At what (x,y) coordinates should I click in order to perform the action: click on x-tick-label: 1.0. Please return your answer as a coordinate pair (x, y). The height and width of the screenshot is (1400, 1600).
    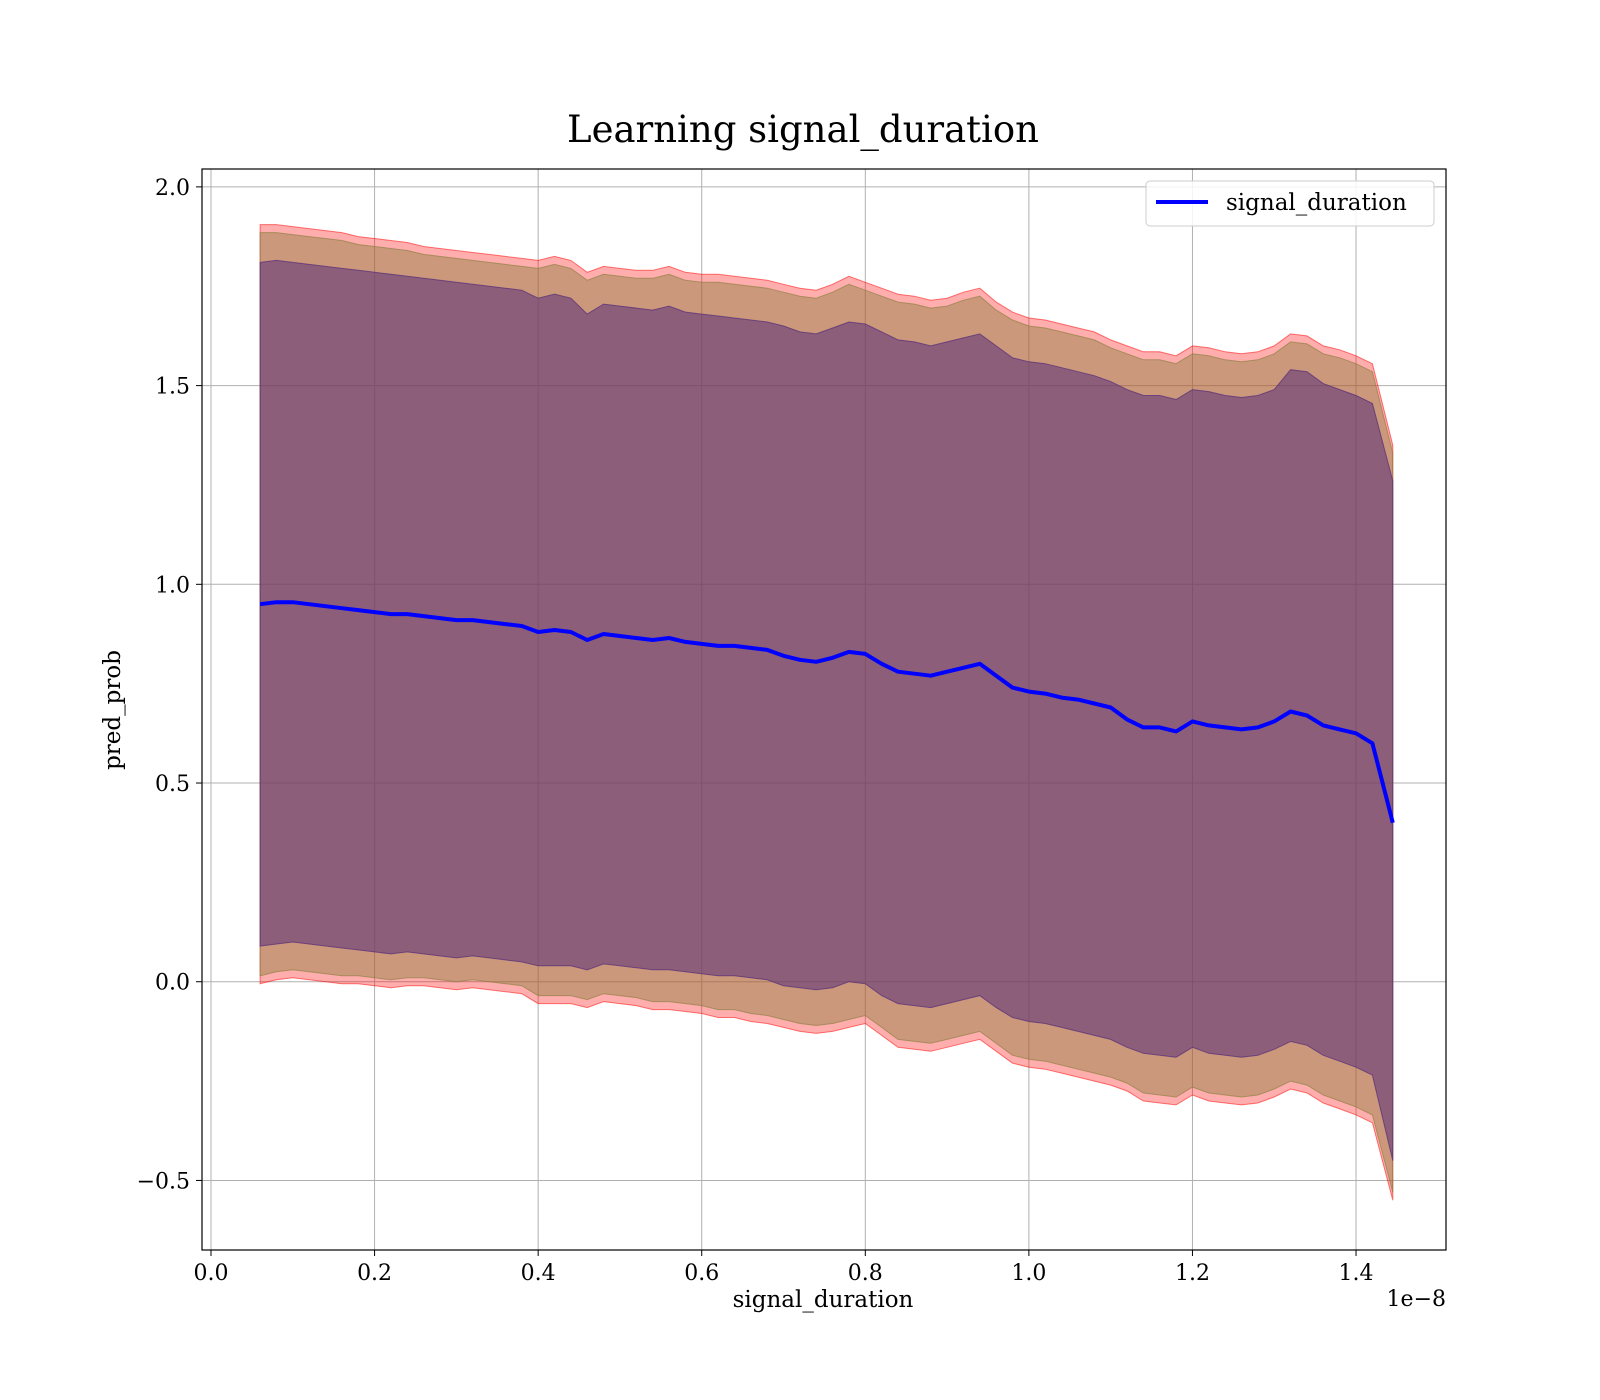
    Looking at the image, I should click on (1028, 1273).